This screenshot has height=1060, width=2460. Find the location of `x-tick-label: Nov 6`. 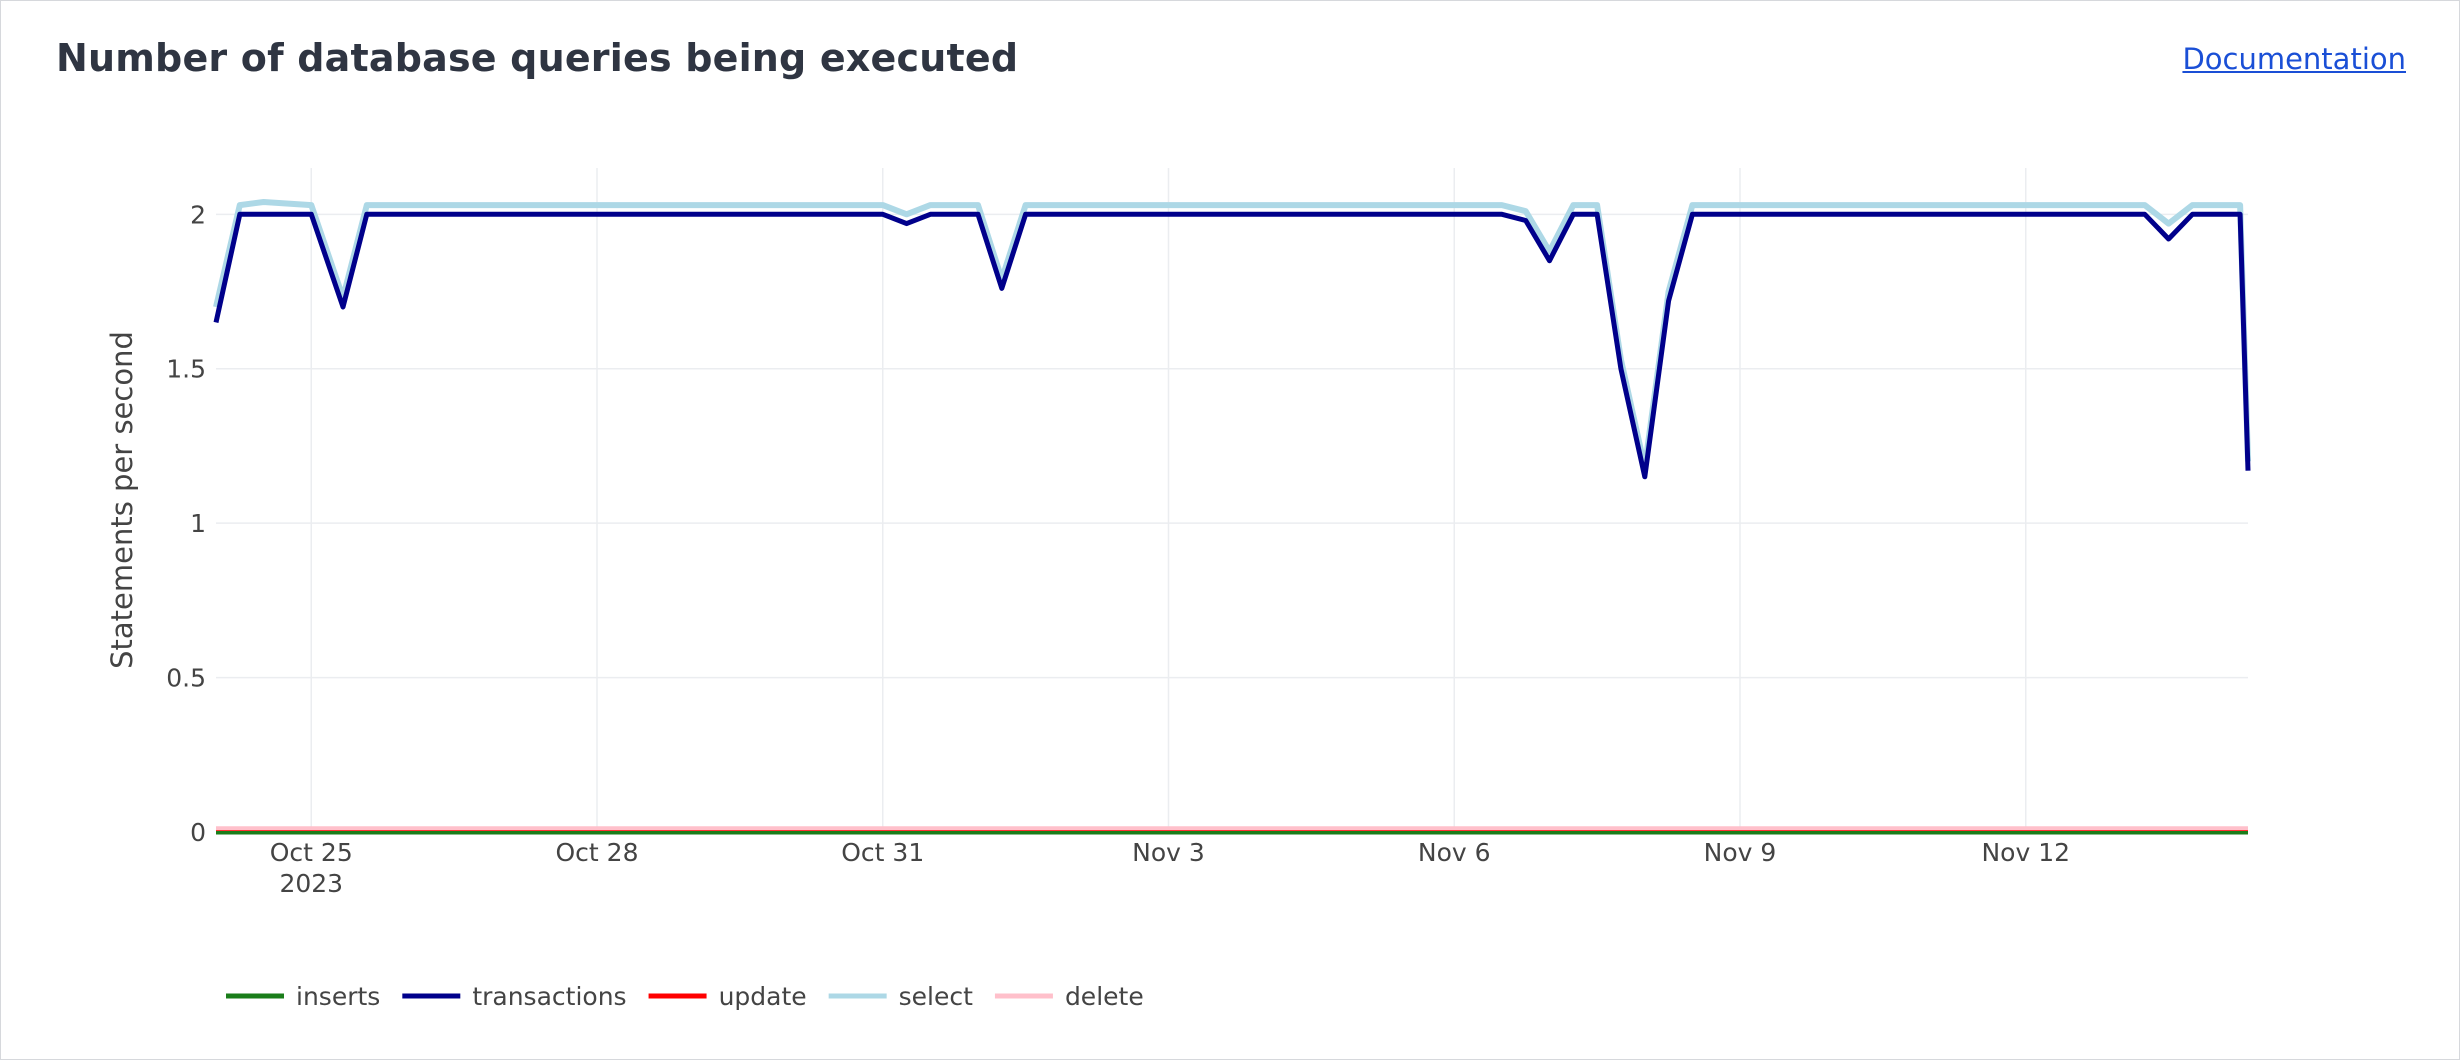

x-tick-label: Nov 6 is located at coordinates (1454, 852).